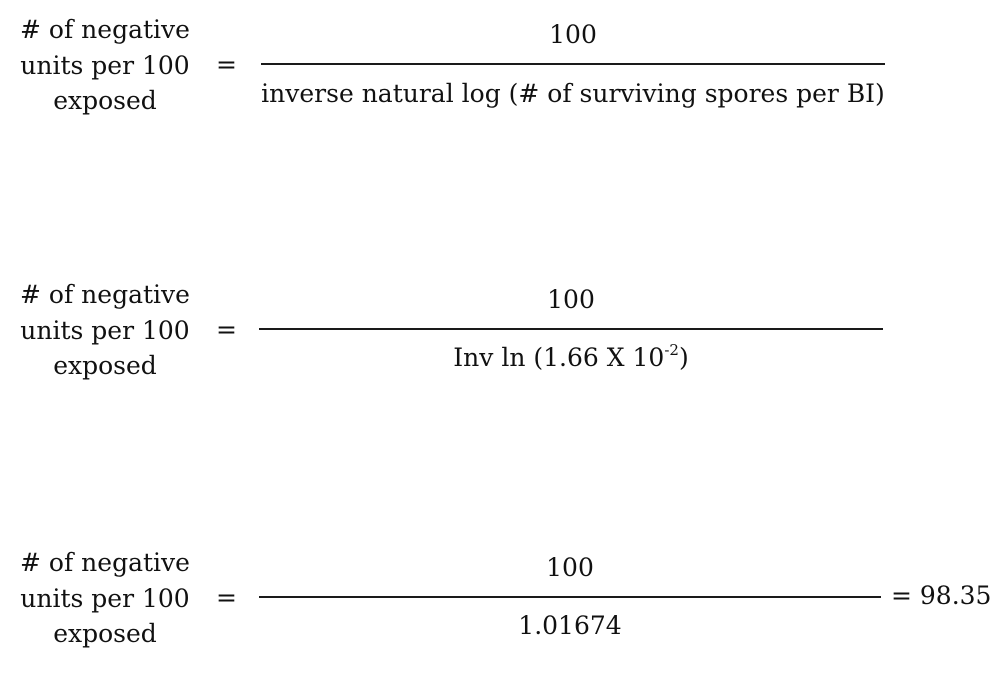  I want to click on result-value: = 98.35, so click(941, 595).